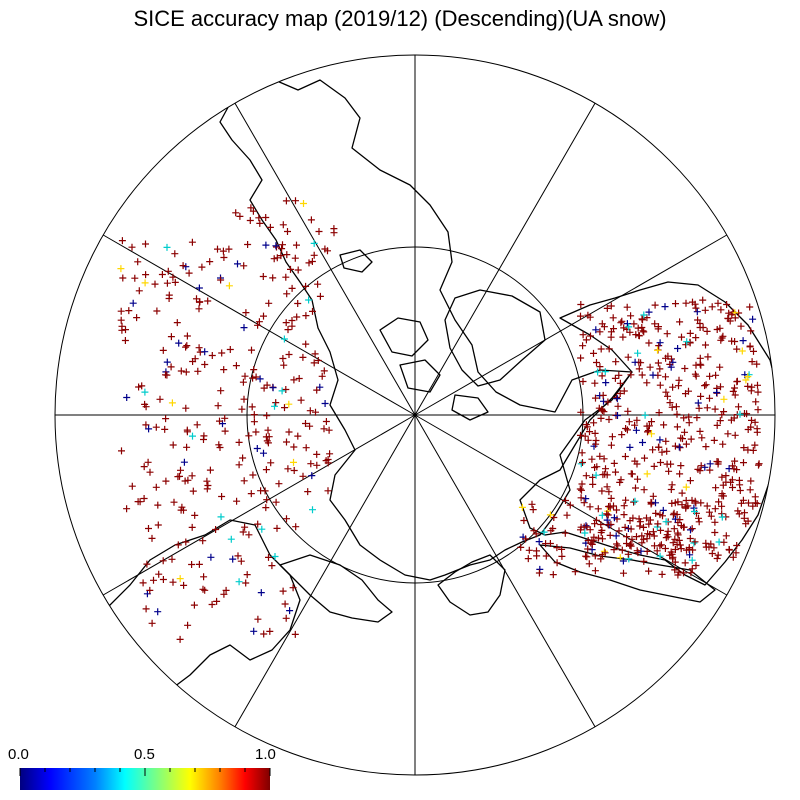 The height and width of the screenshot is (800, 800). I want to click on meridian-line, so click(505, 571).